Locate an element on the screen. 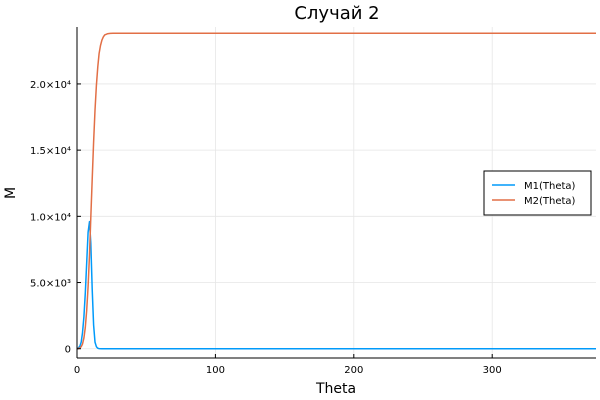 This screenshot has height=400, width=600. x-ticks: 0 100 200 300 is located at coordinates (288, 365).